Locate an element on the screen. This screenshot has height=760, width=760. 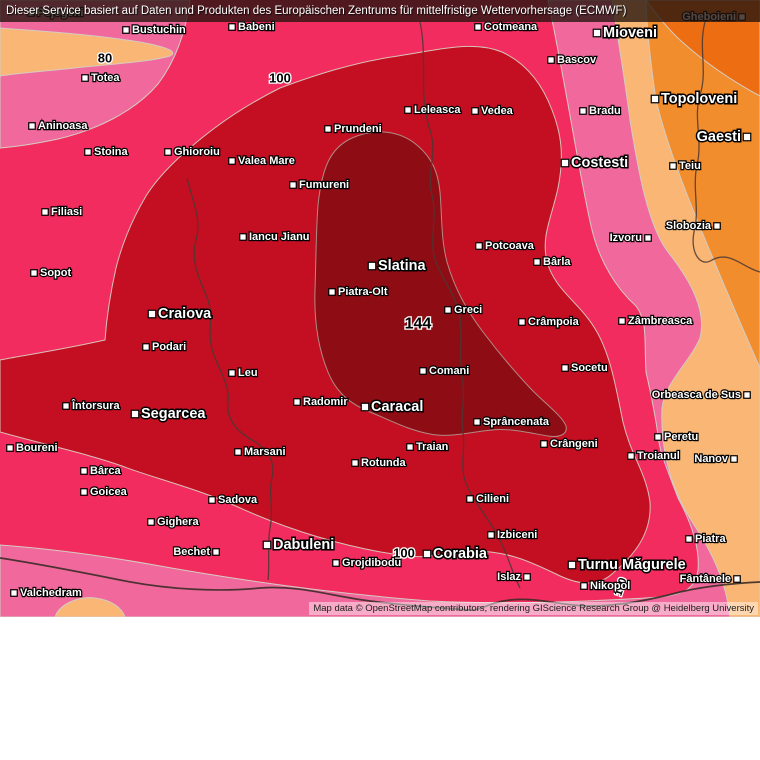
town-socetu: Socetu is located at coordinates (585, 368).